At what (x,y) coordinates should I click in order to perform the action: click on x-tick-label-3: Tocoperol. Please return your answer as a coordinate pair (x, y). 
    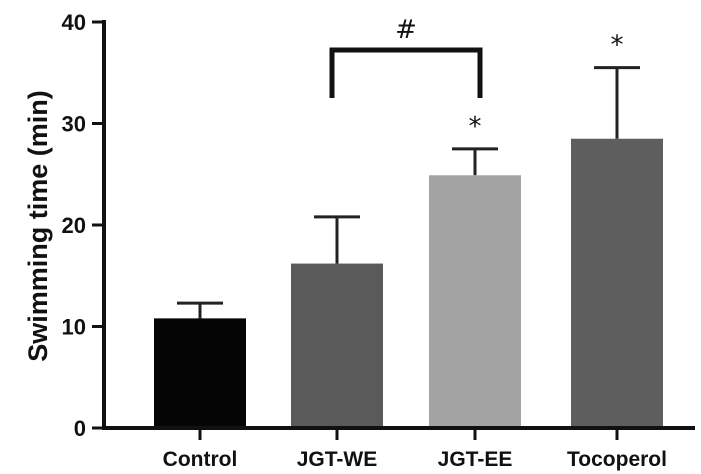
    Looking at the image, I should click on (617, 459).